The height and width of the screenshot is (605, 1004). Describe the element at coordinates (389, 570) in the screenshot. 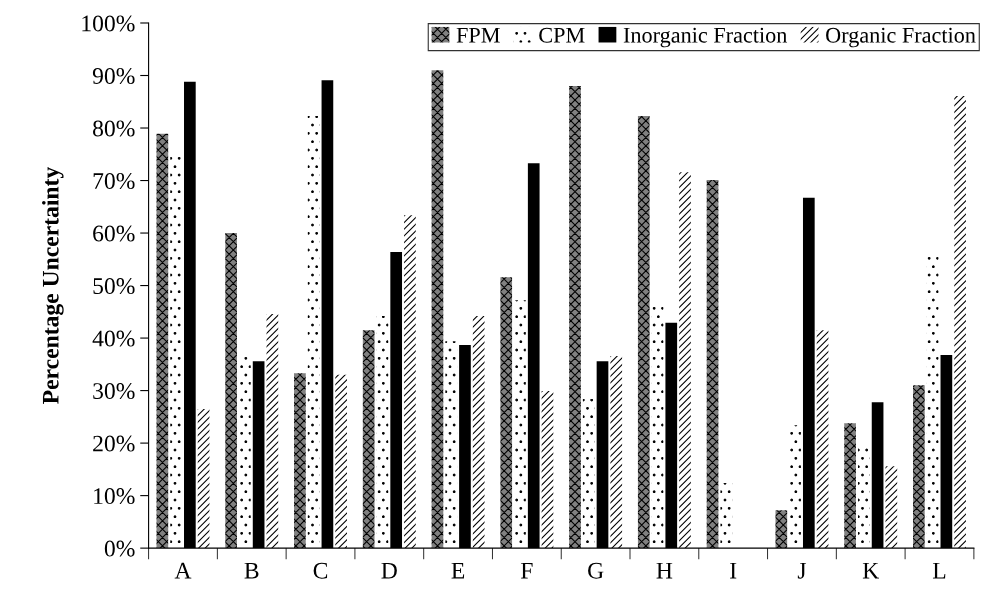

I see `x-tick-label: D` at that location.